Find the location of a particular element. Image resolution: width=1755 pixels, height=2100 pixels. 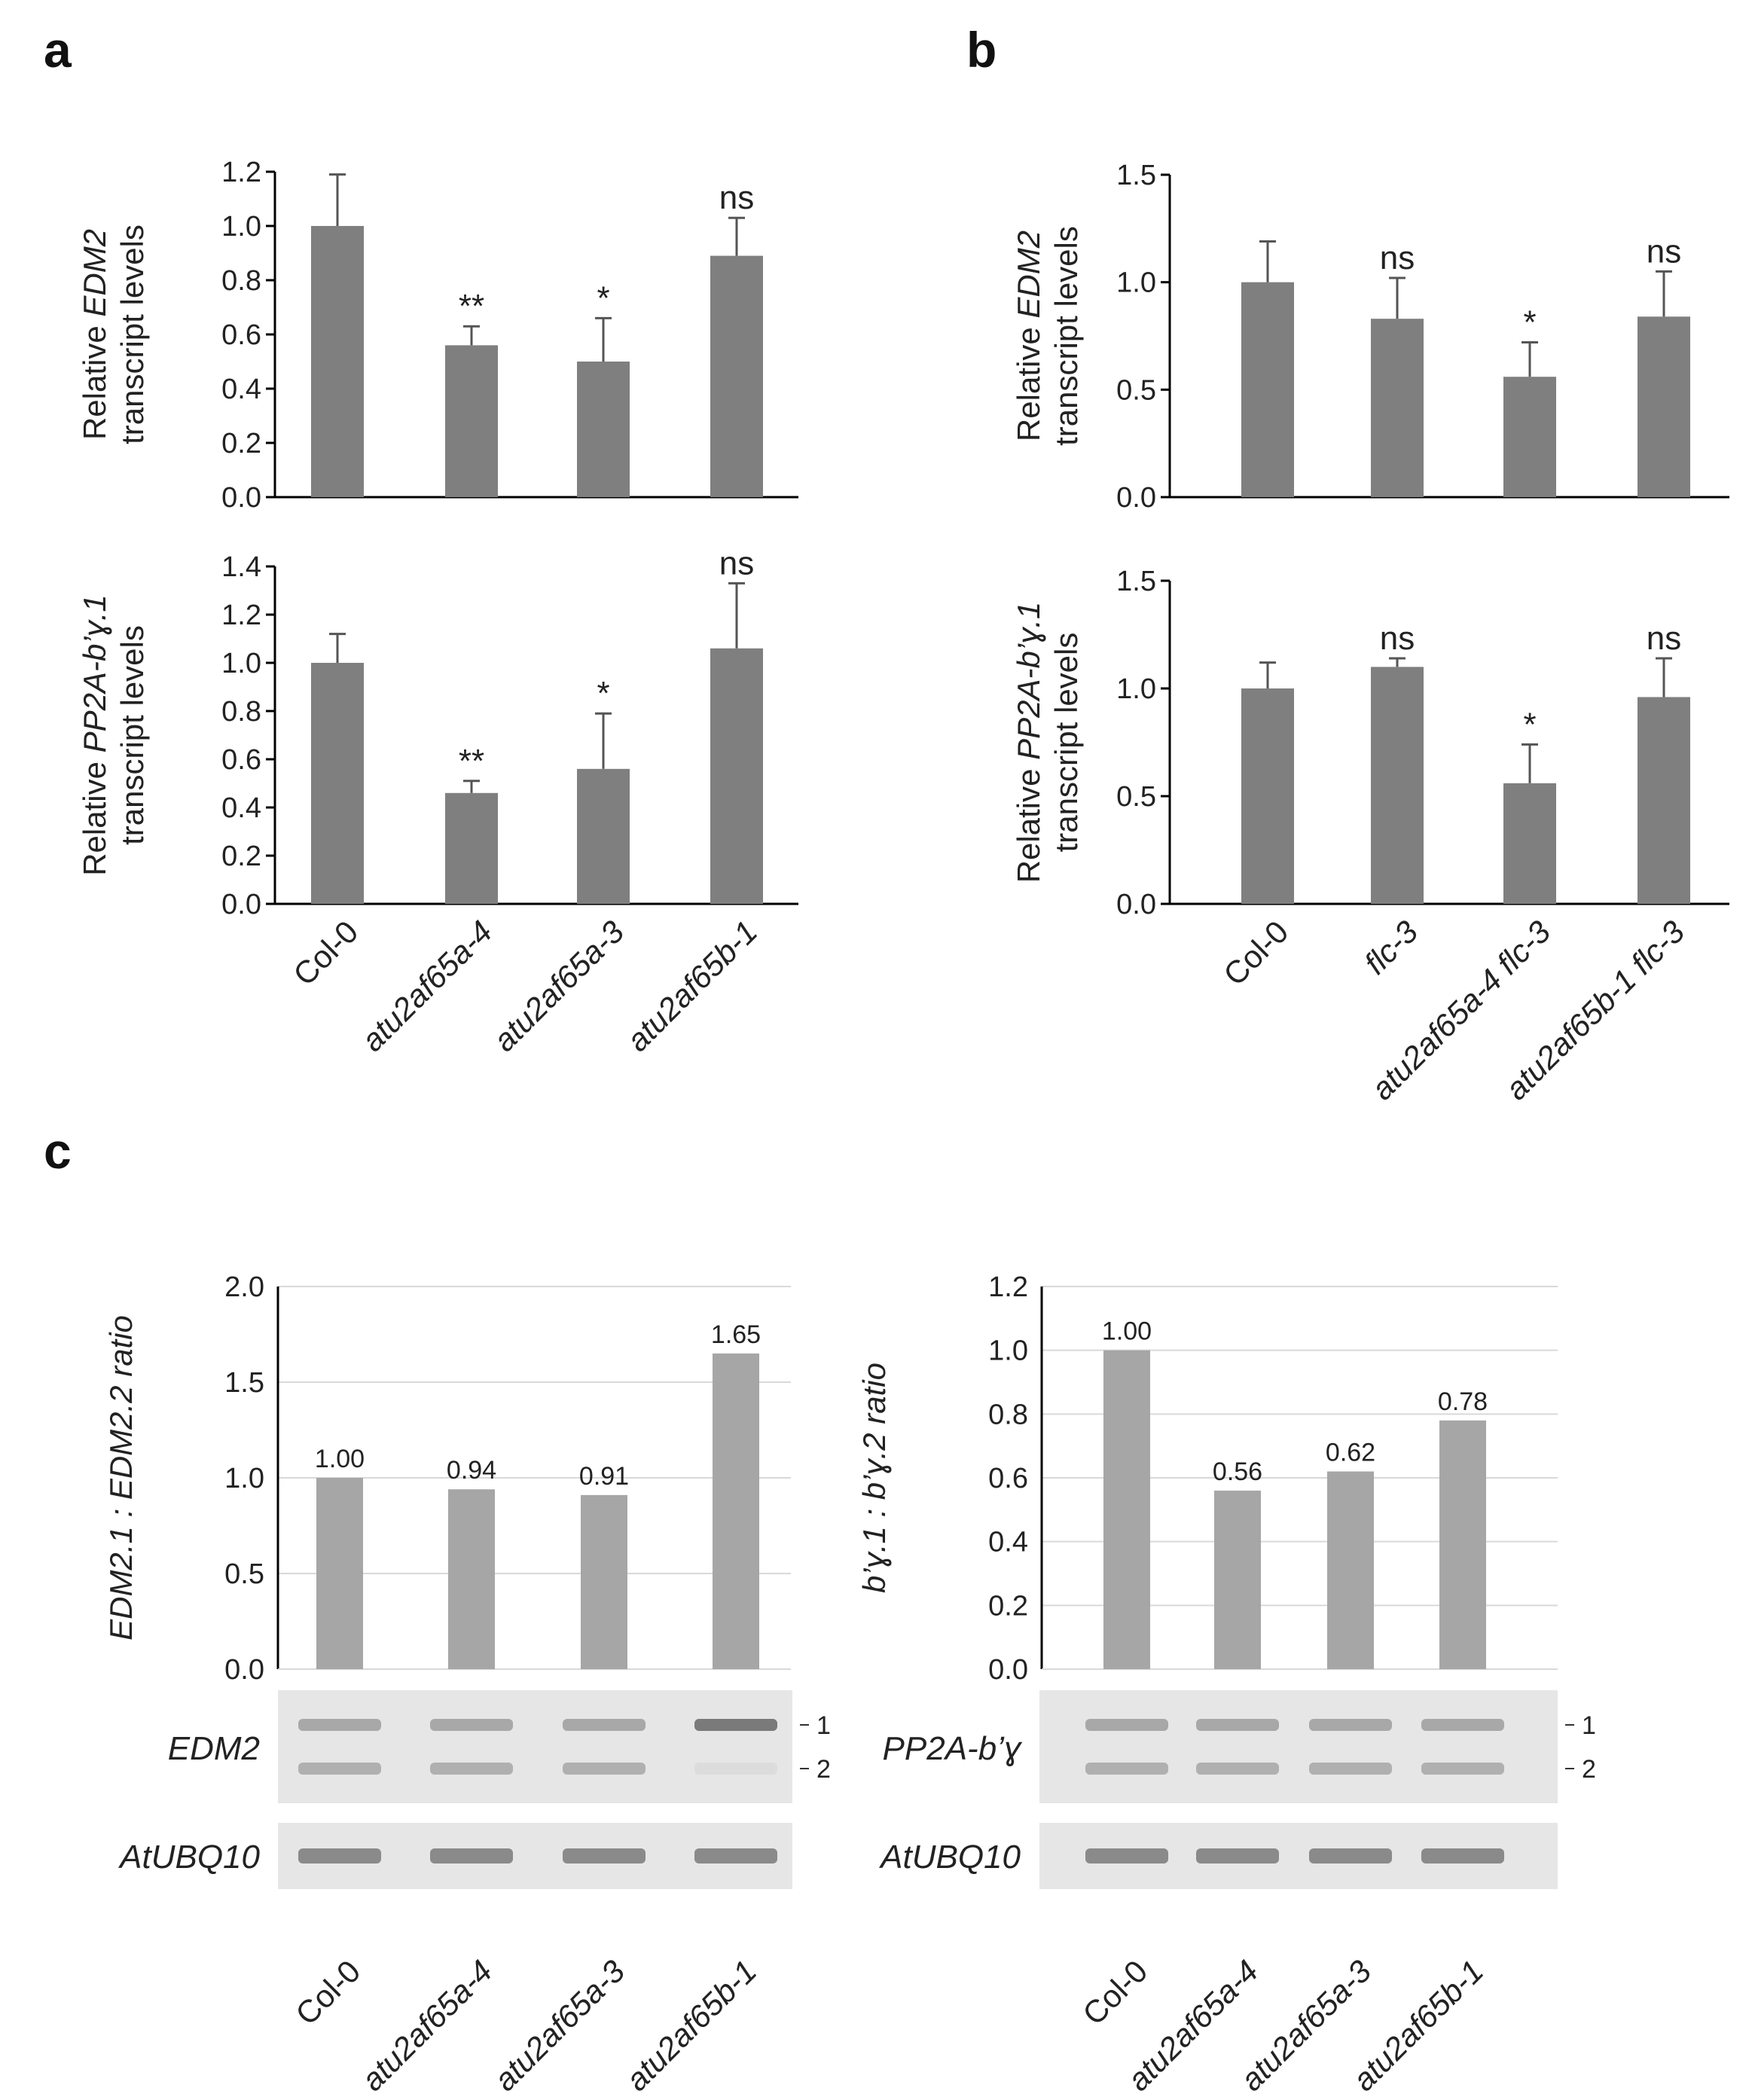

significance-label: ** is located at coordinates (472, 761).